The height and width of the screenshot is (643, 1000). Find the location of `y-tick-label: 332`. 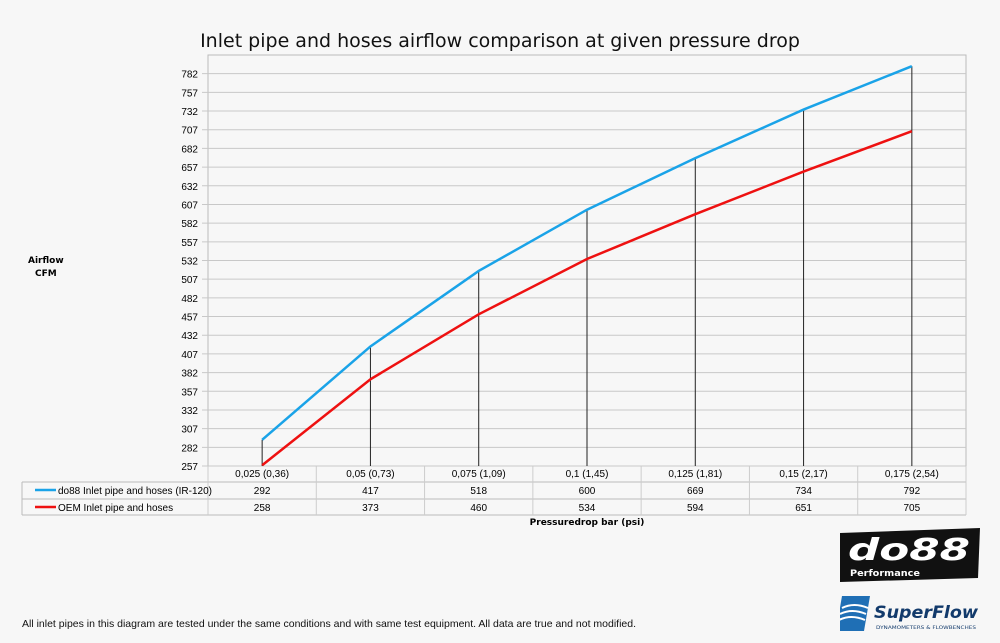

y-tick-label: 332 is located at coordinates (189, 411).